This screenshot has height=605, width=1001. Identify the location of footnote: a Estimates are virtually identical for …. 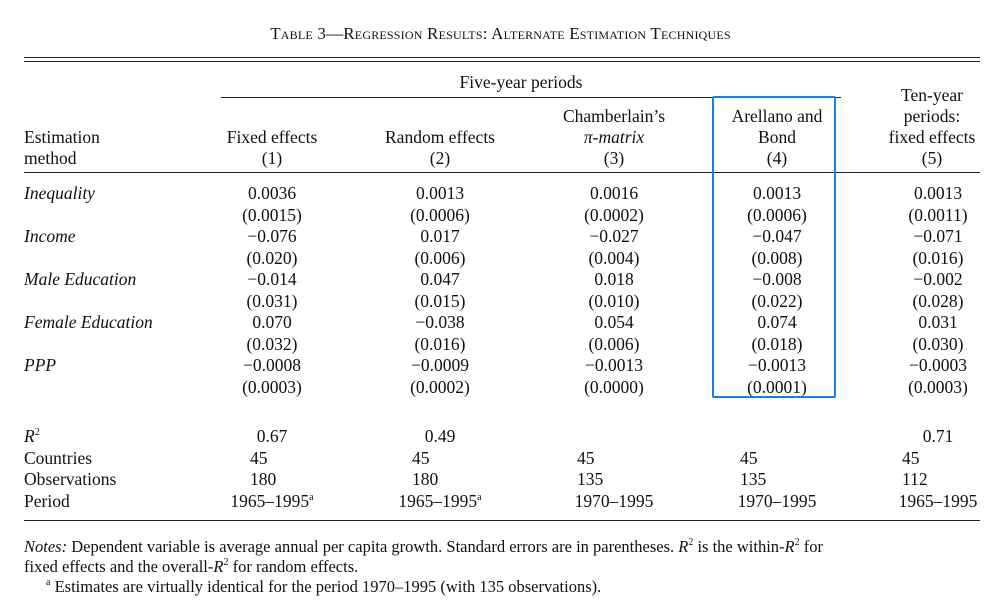
(423, 587).